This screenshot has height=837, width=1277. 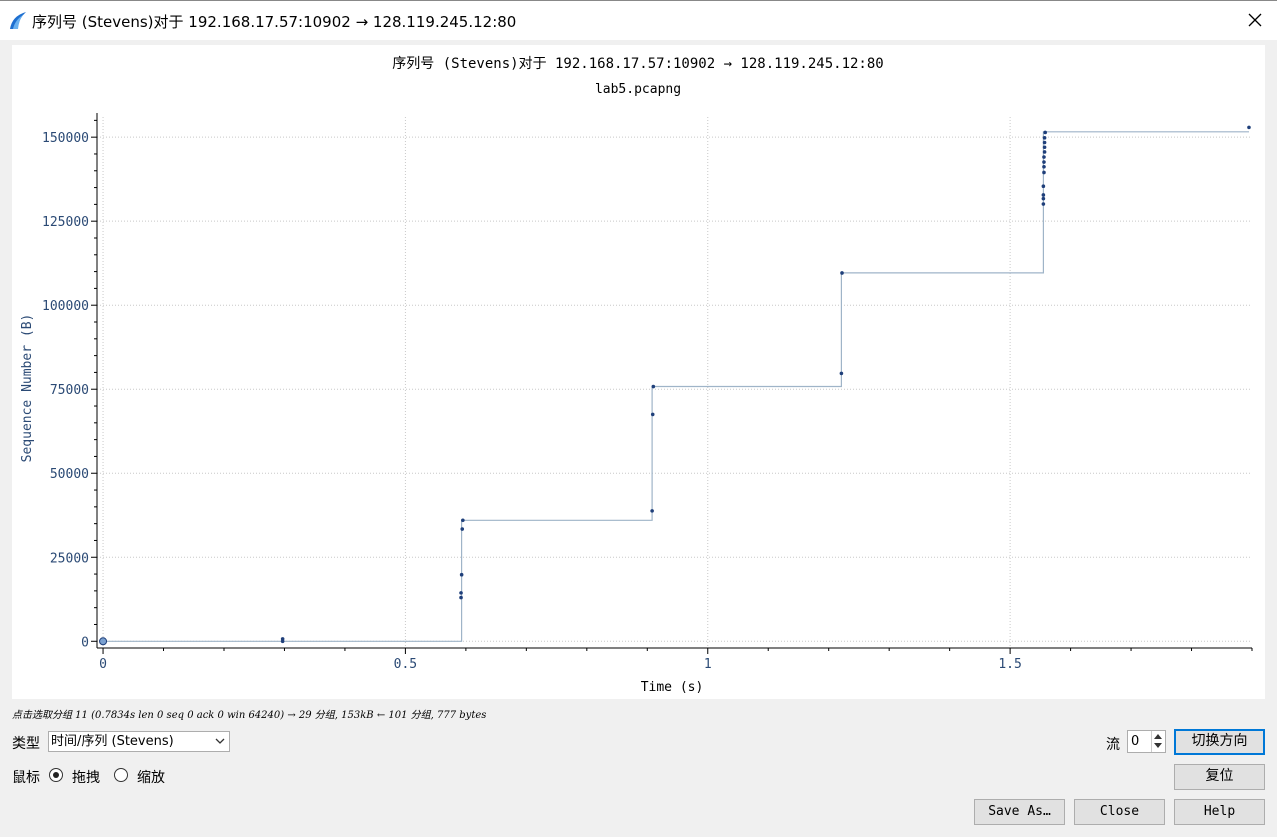 What do you see at coordinates (1158, 745) in the screenshot?
I see `spin-down-icon` at bounding box center [1158, 745].